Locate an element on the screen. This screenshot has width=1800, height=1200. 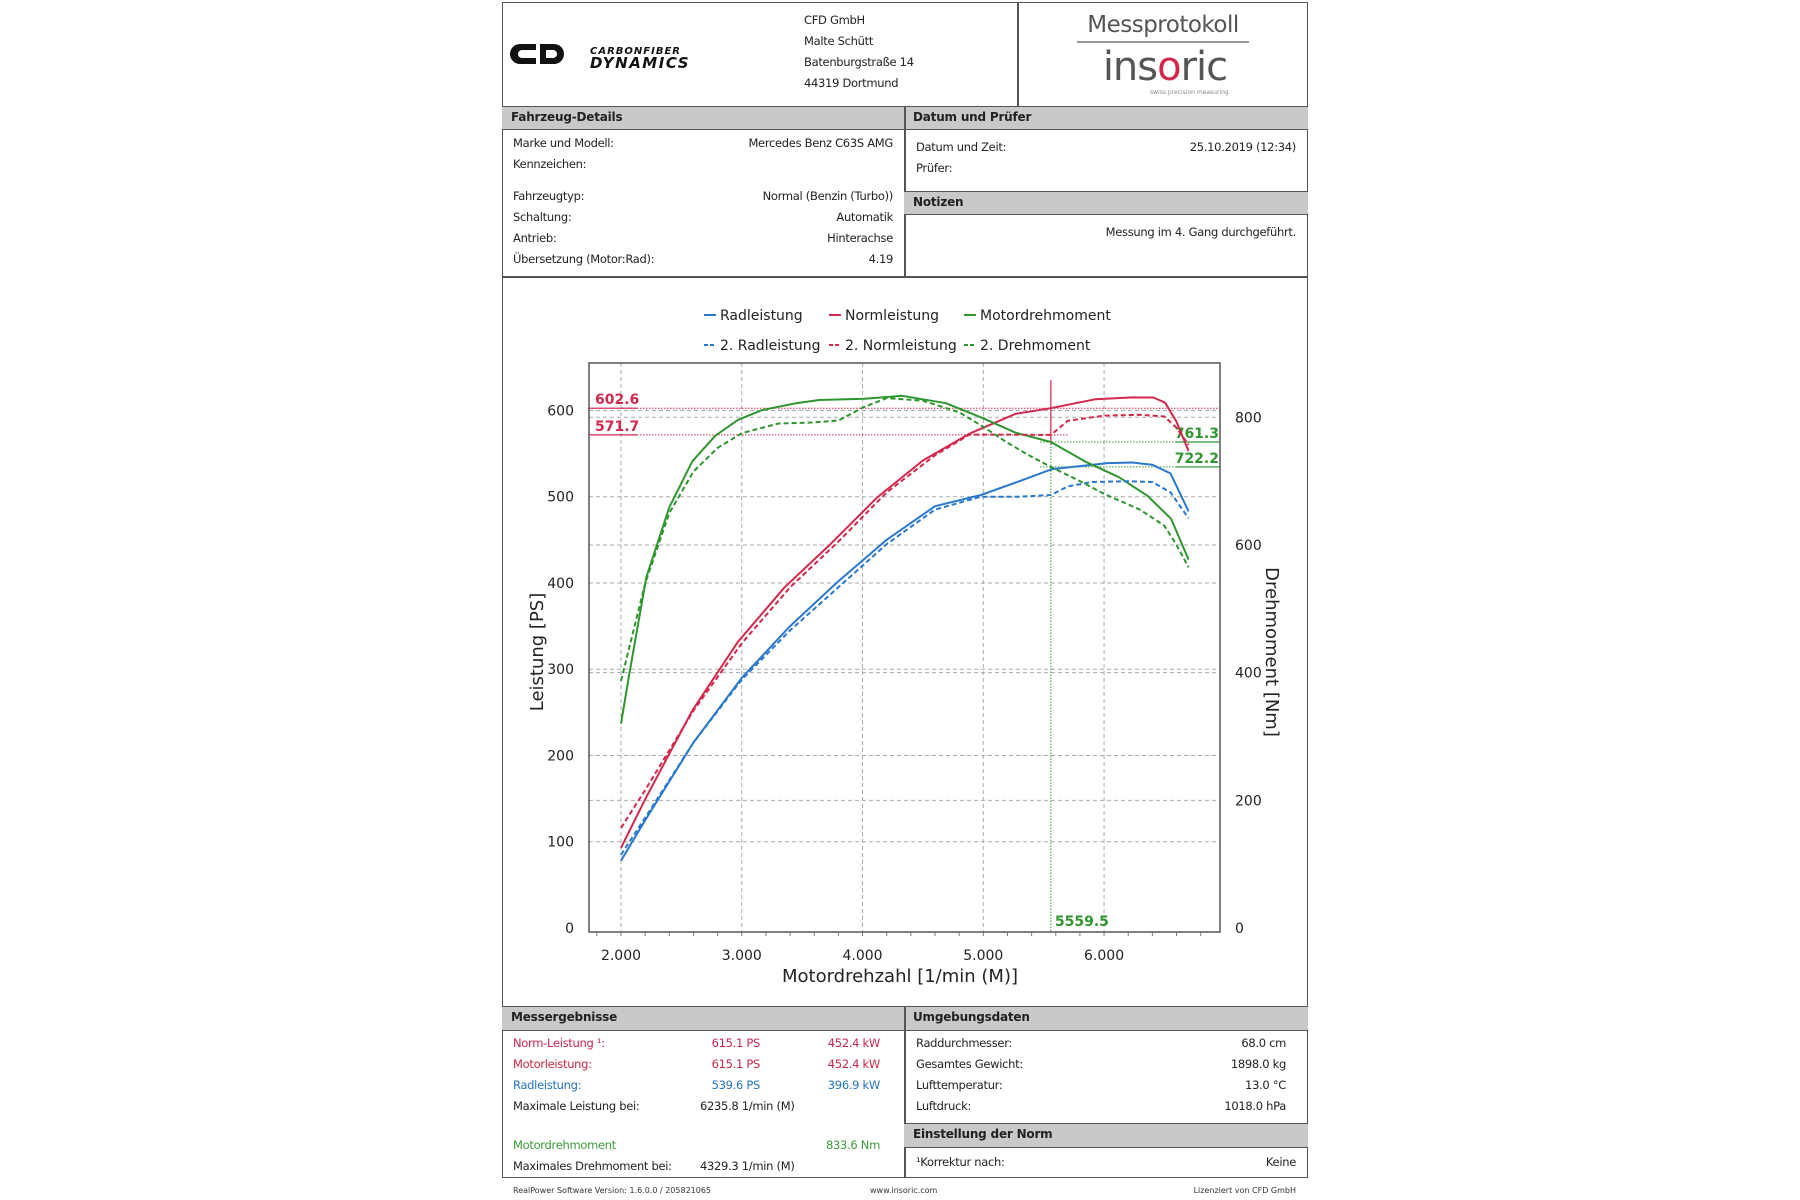
norm-section-header: Einstellung der Norm is located at coordinates (1106, 1135).